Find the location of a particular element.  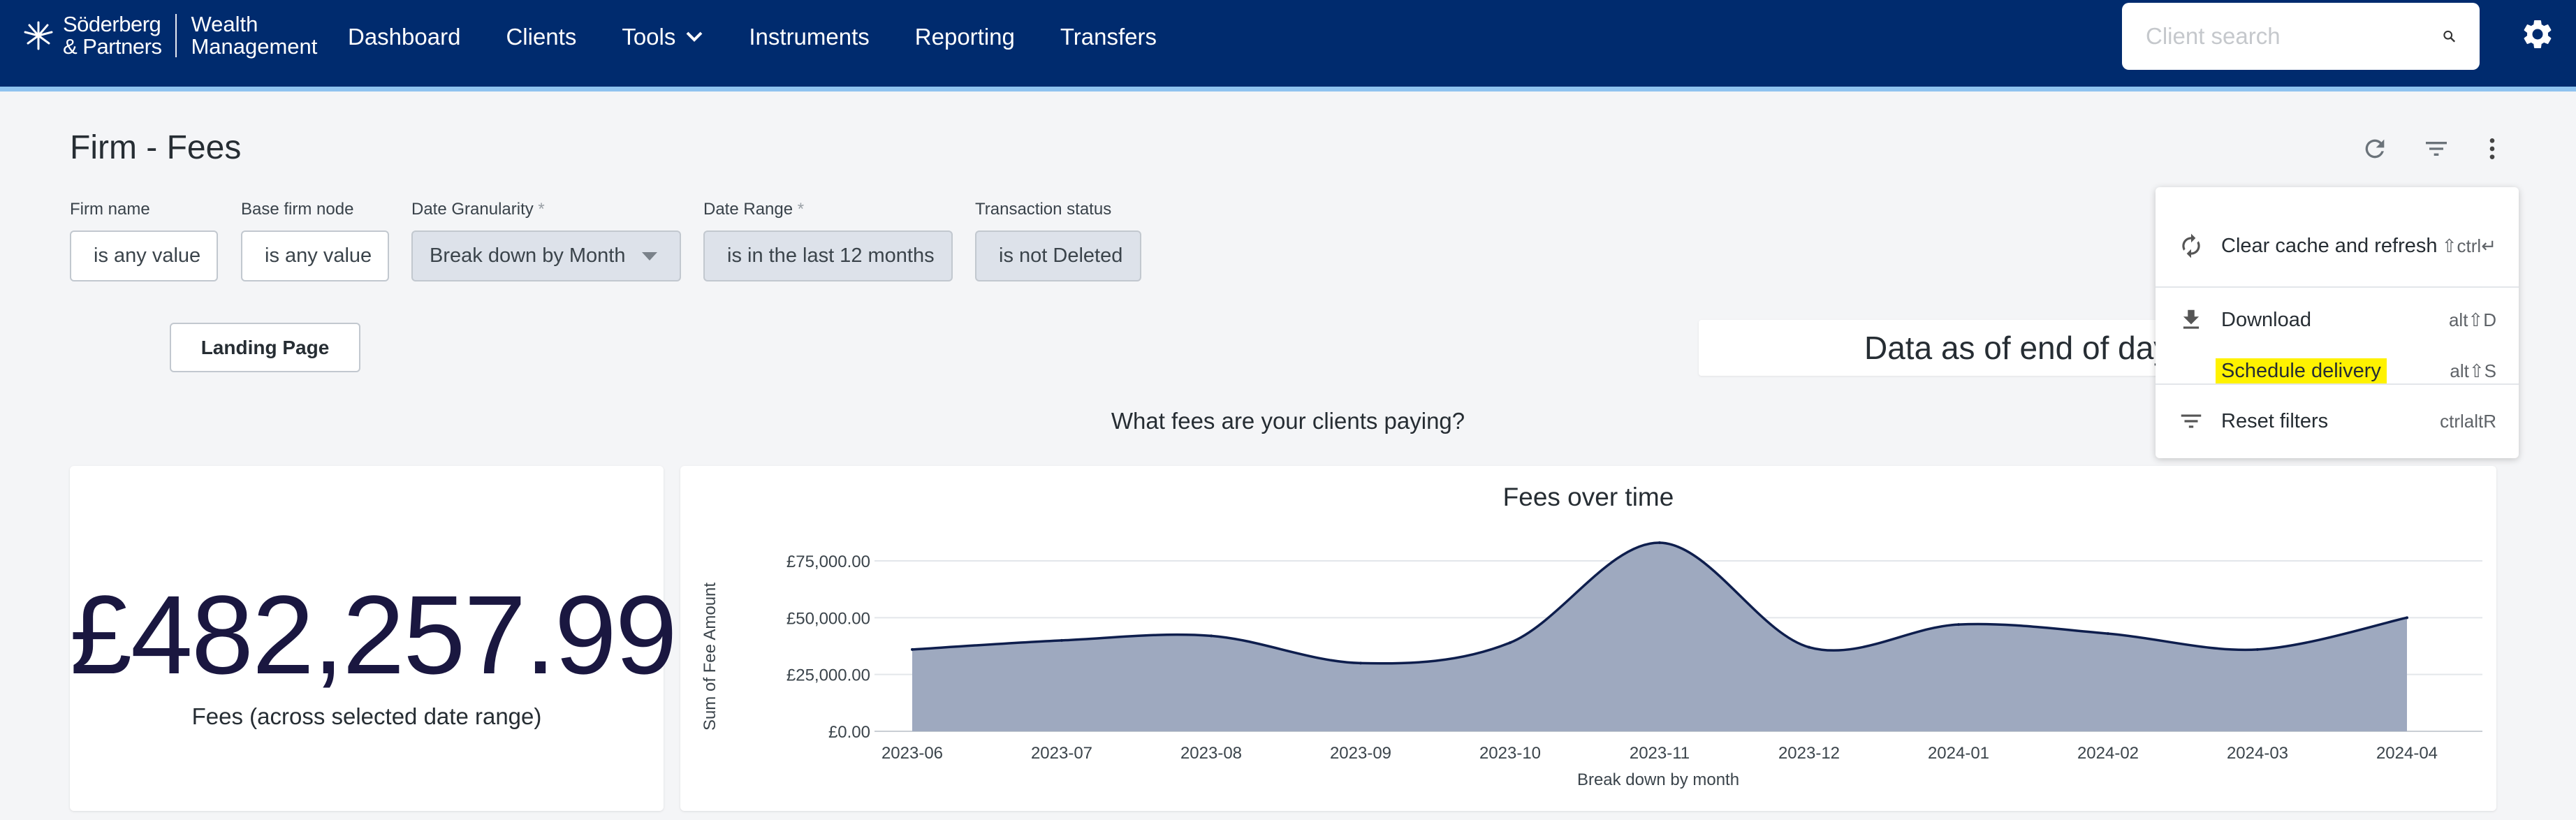

brand-logo: Söderberg & Partners Wealth Management is located at coordinates (169, 35).